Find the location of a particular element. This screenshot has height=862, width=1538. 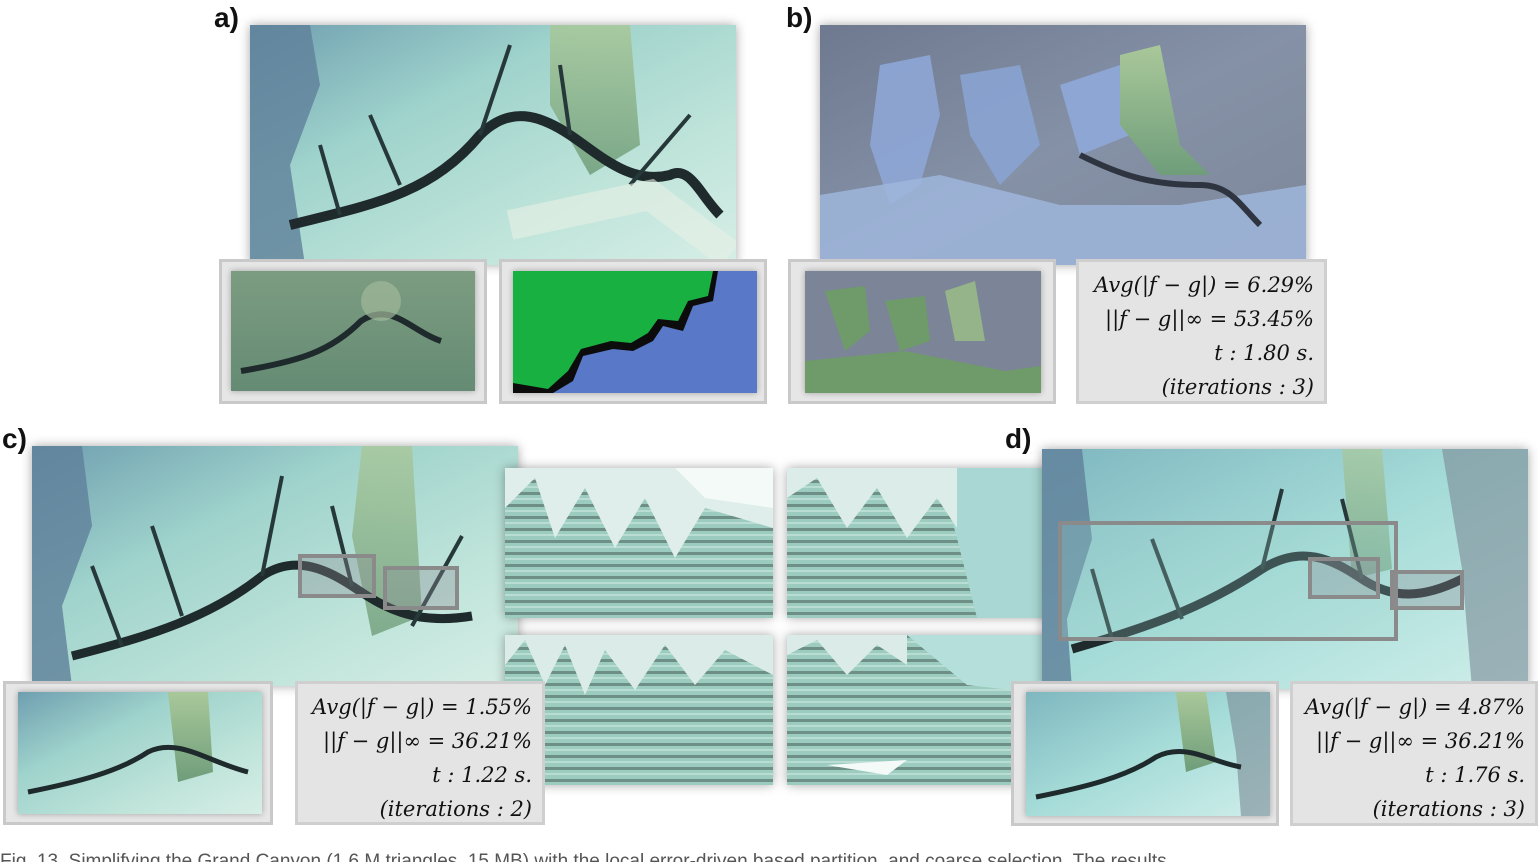

panel-label-a: a) is located at coordinates (226, 17).